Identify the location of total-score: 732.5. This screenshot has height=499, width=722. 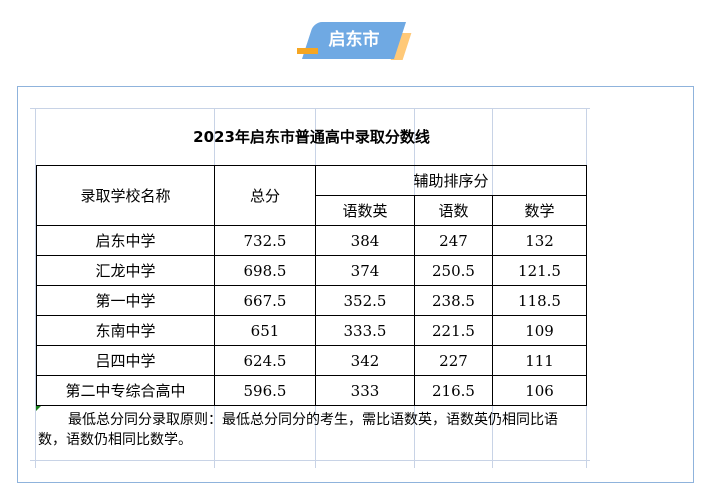
(265, 240).